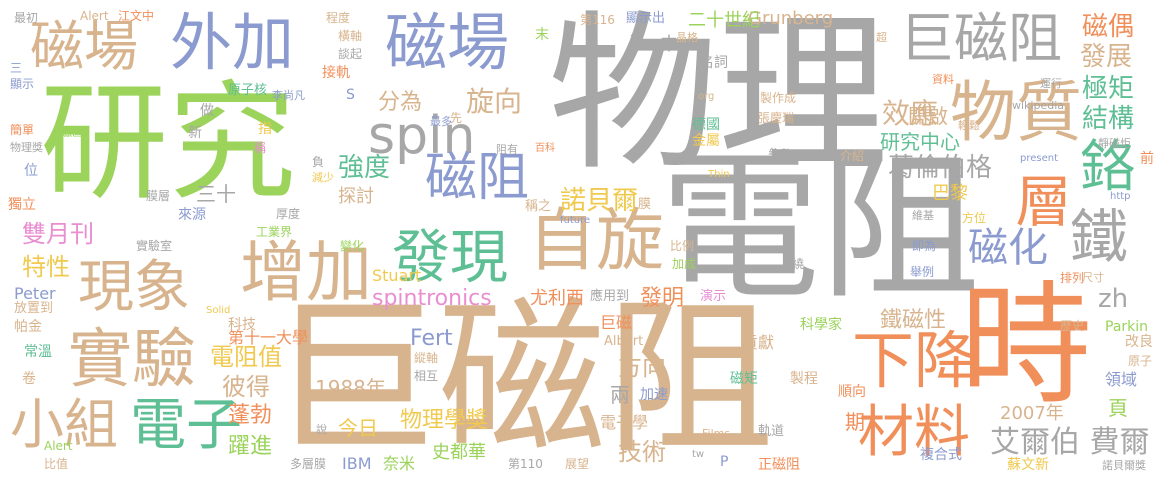 This screenshot has width=1175, height=482. I want to click on word-data: 資料, so click(943, 79).